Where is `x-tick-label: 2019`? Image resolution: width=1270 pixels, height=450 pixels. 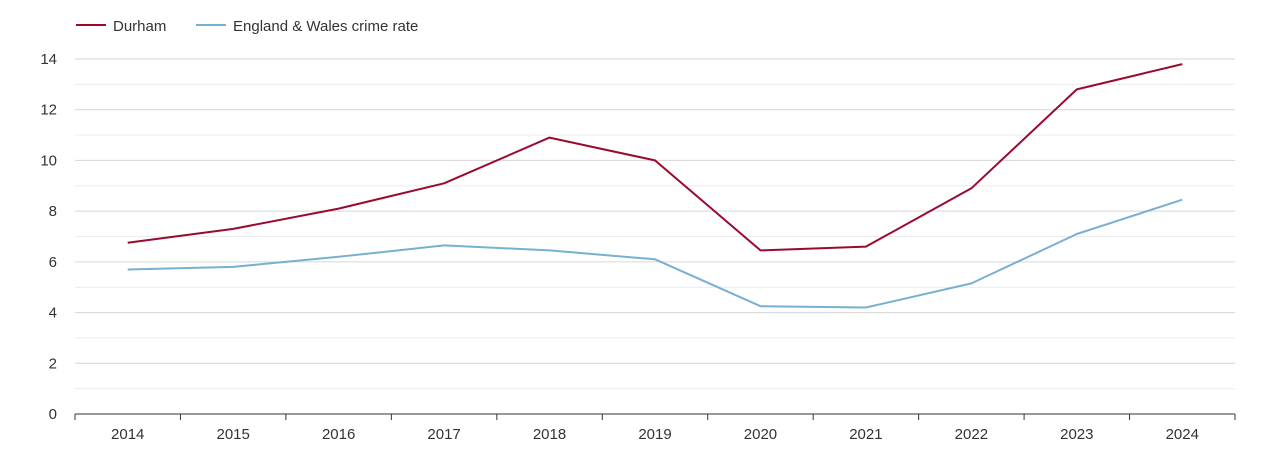
x-tick-label: 2019 is located at coordinates (654, 434).